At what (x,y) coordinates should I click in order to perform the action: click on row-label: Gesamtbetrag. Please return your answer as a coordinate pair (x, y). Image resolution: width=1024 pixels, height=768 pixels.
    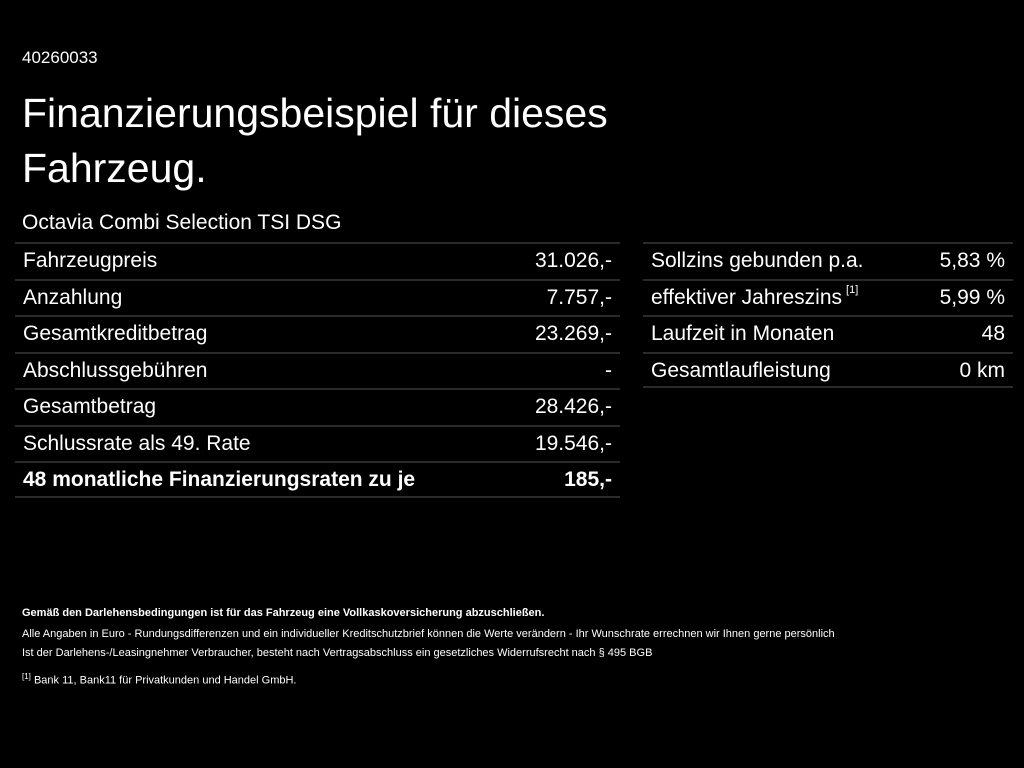
    Looking at the image, I should click on (90, 406).